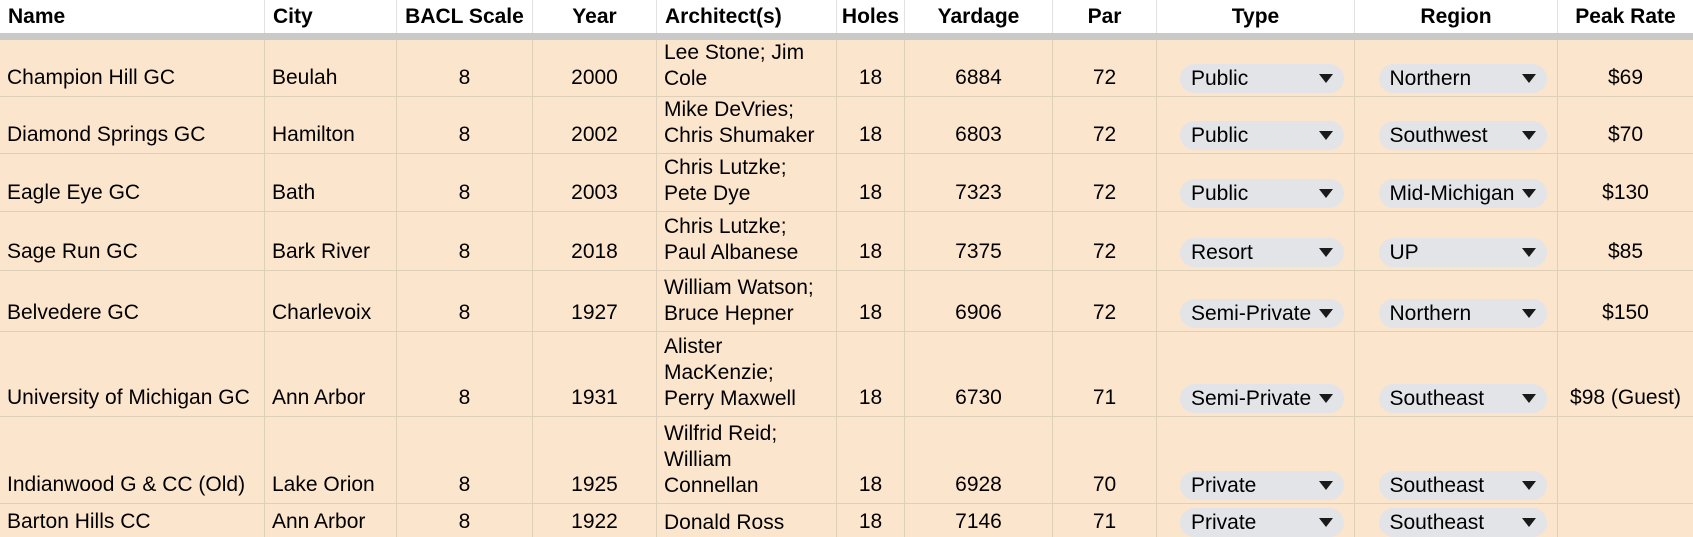 This screenshot has height=537, width=1693. I want to click on cell-region: UP, so click(1456, 241).